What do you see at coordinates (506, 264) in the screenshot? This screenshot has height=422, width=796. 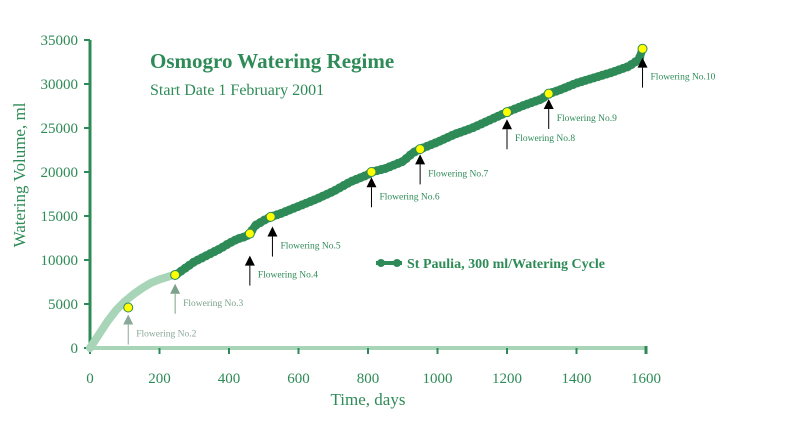 I see `legend-label: St Paulia, 300 ml/Watering Cycle` at bounding box center [506, 264].